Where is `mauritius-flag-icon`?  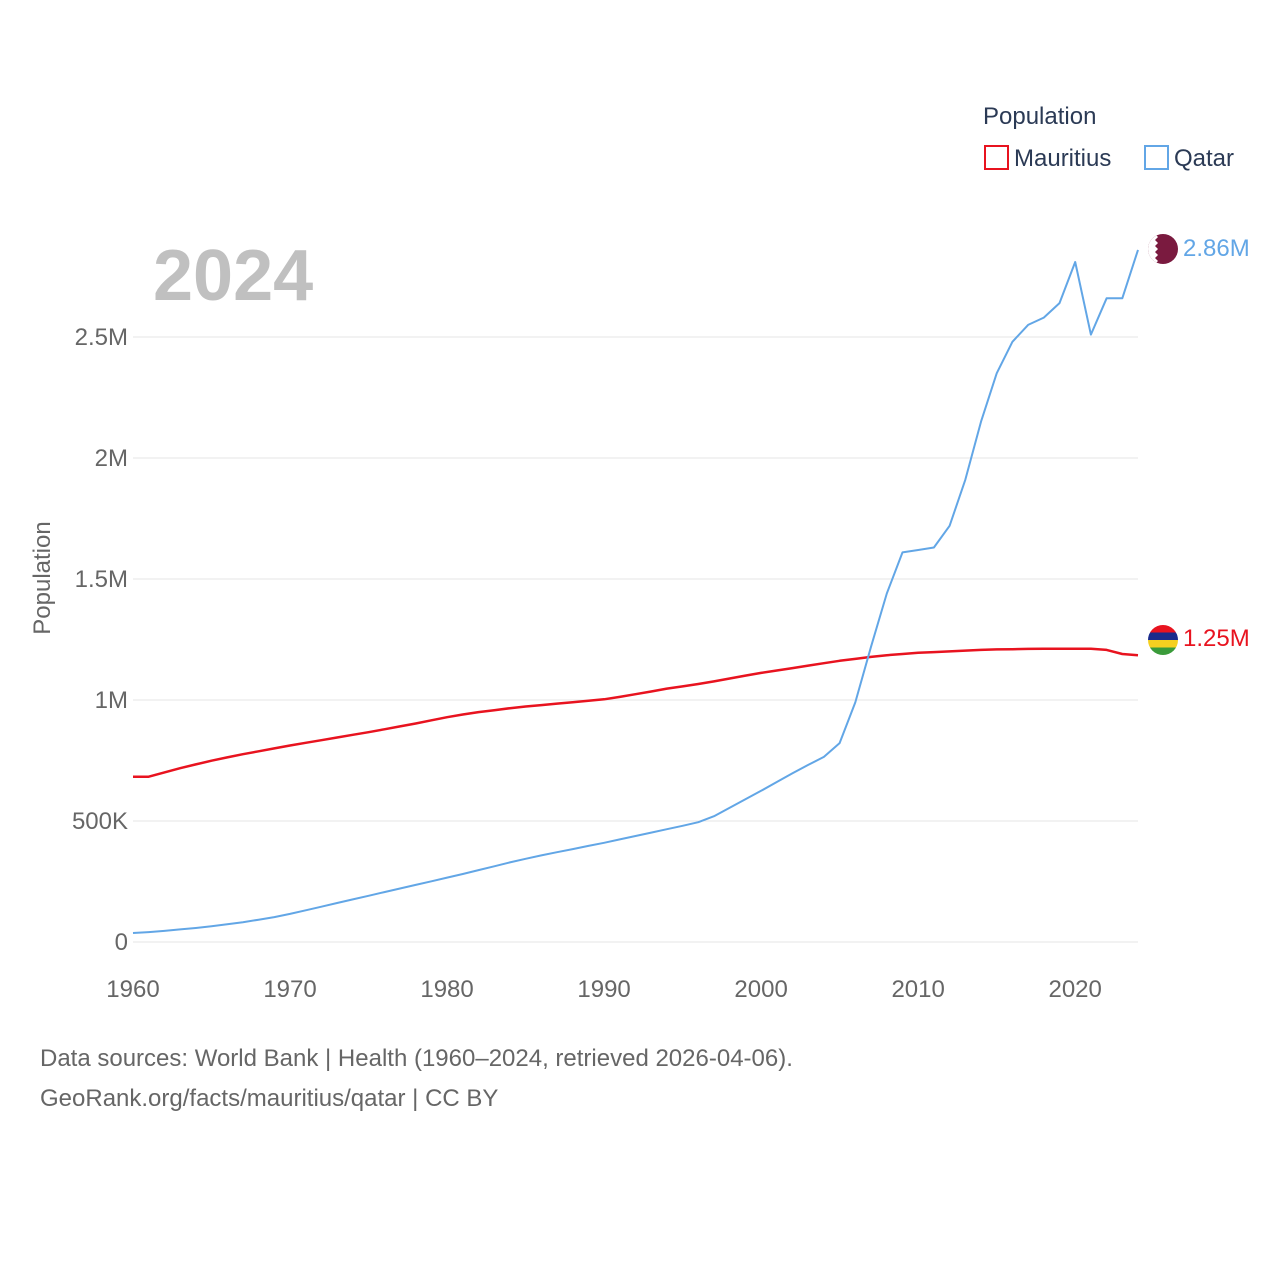 mauritius-flag-icon is located at coordinates (1163, 640).